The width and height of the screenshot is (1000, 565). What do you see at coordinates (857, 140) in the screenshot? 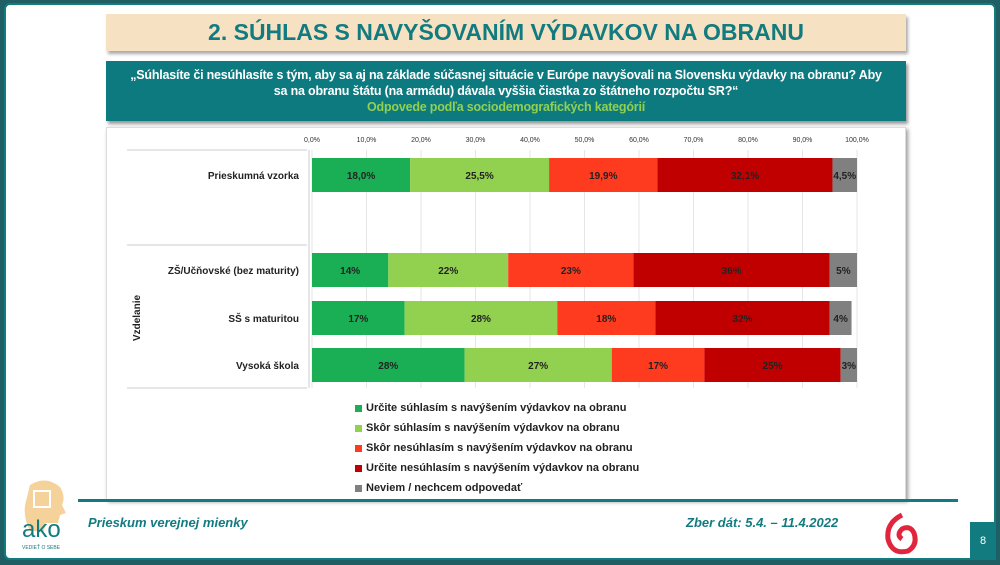
I see `x-tick-label: 100,0%` at bounding box center [857, 140].